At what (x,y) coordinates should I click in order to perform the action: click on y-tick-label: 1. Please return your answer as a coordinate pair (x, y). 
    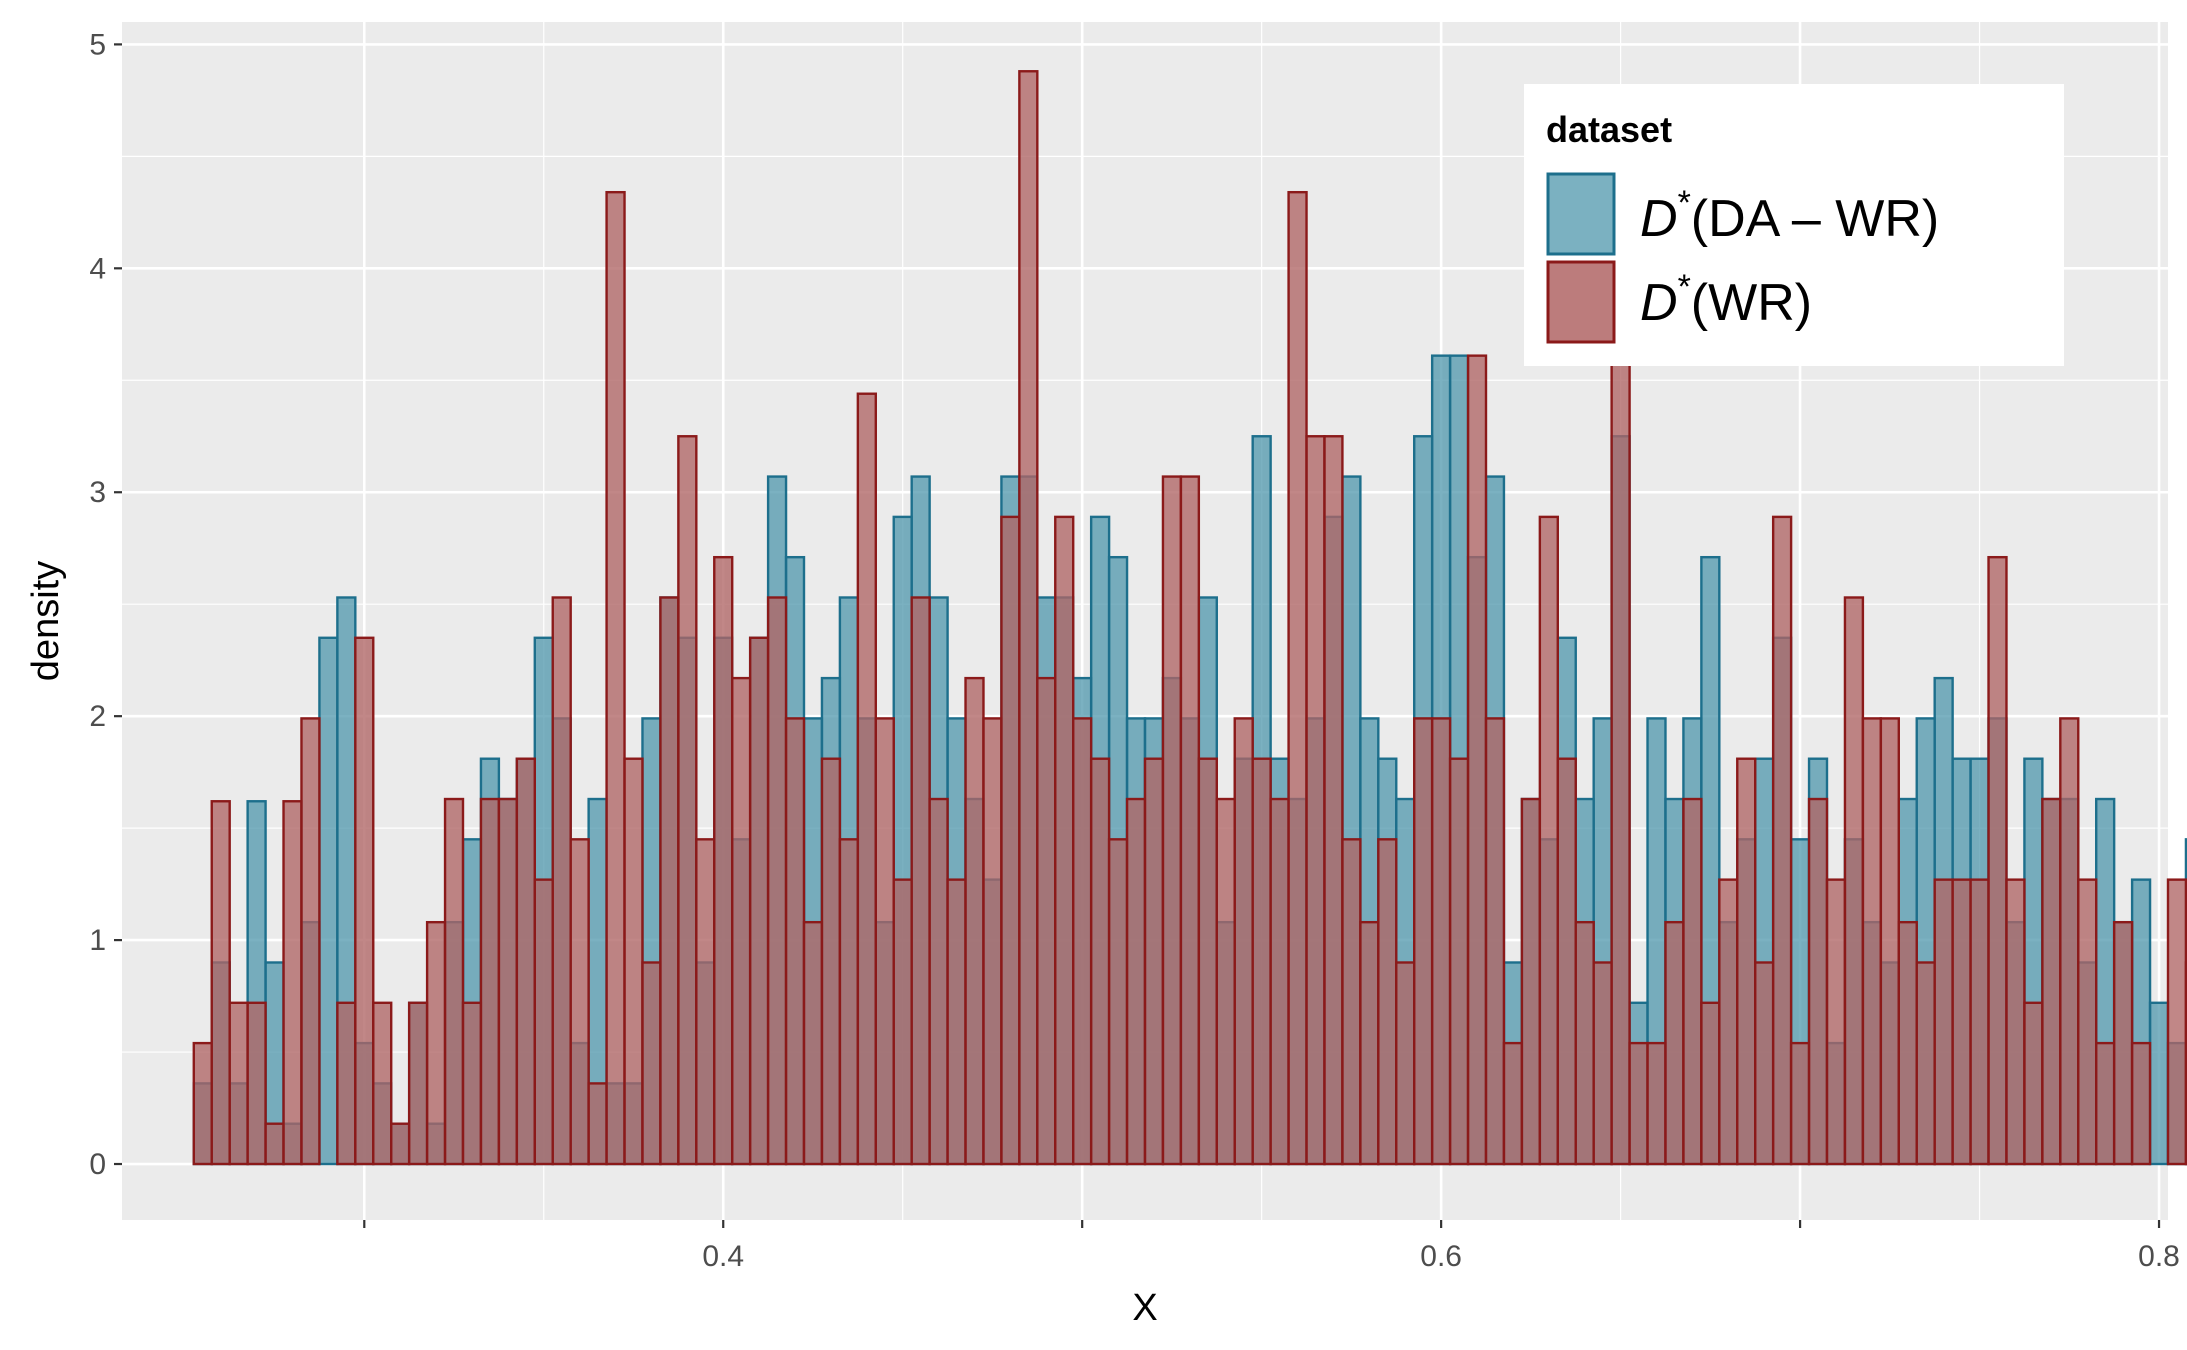
    Looking at the image, I should click on (97, 940).